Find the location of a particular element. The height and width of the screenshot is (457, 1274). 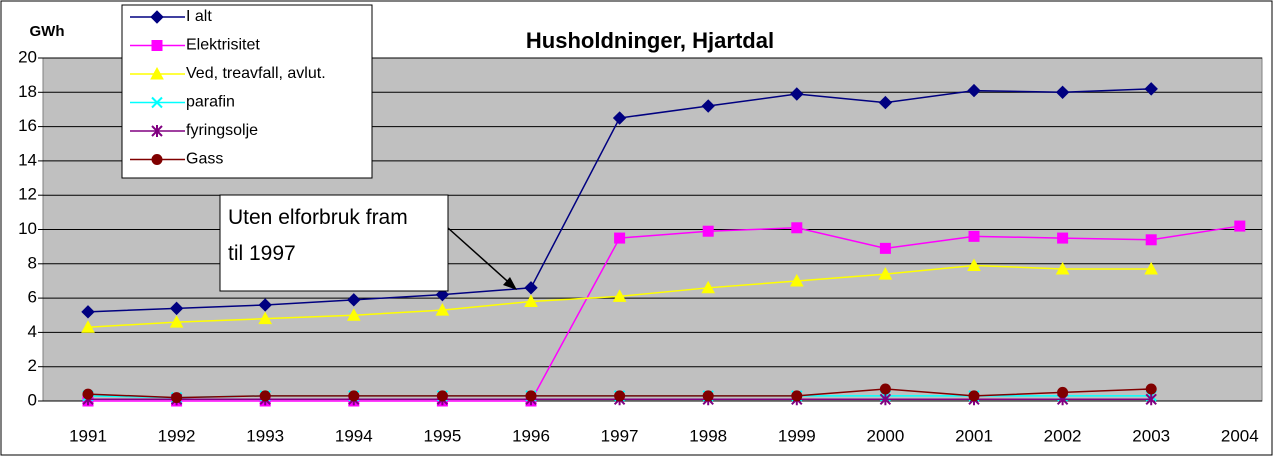

y-tick-label: 20 is located at coordinates (27, 56).